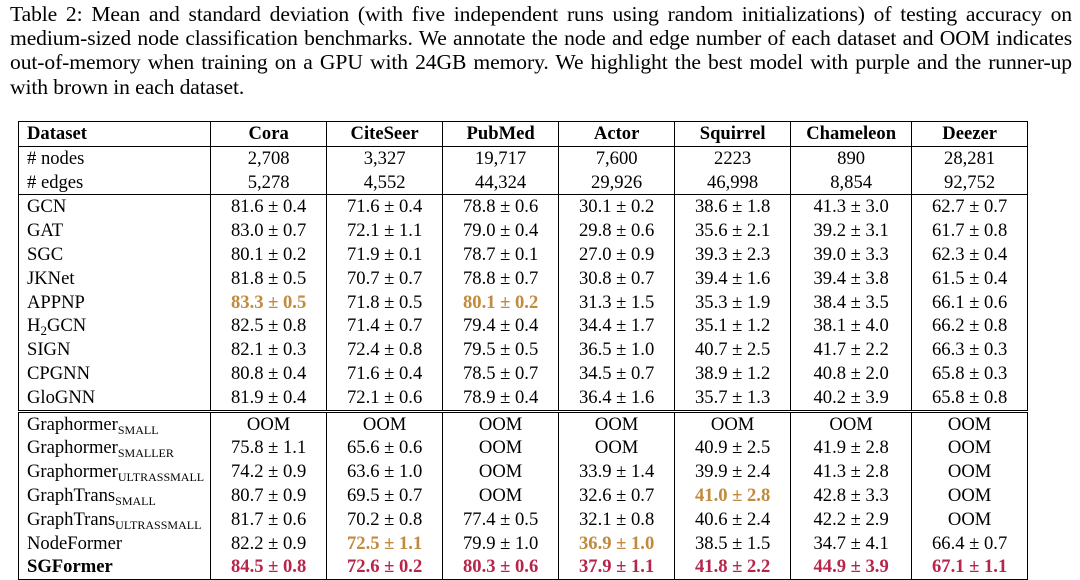 Image resolution: width=1080 pixels, height=580 pixels. What do you see at coordinates (851, 472) in the screenshot?
I see `value-cell: 41.3 ± 2.8` at bounding box center [851, 472].